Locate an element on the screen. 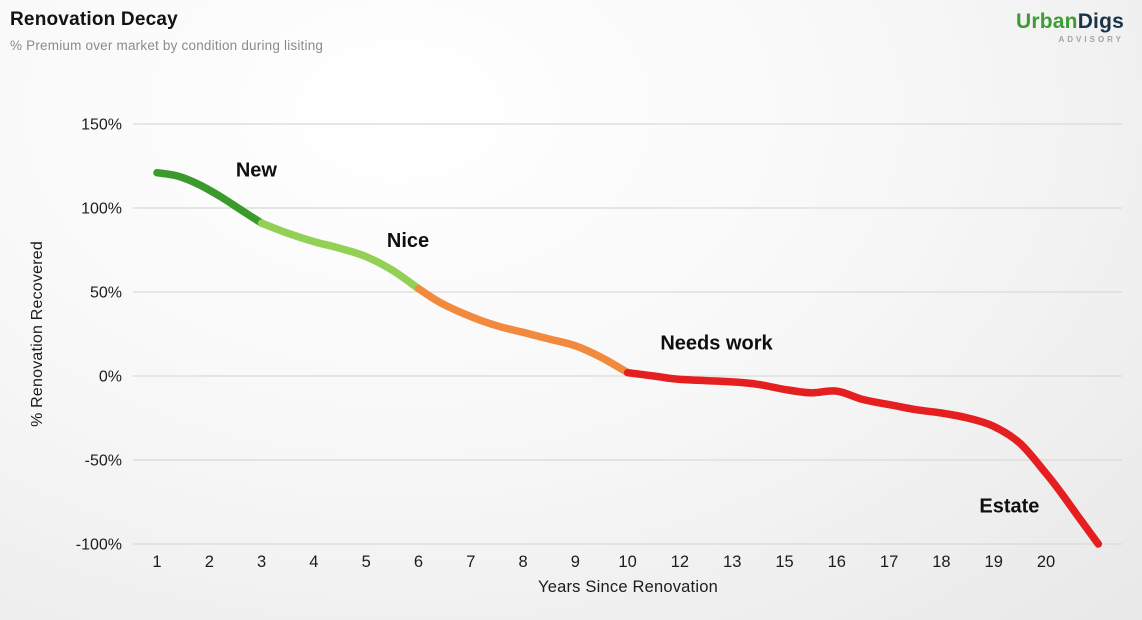 The height and width of the screenshot is (620, 1142). x-tick-label: 19 is located at coordinates (994, 562).